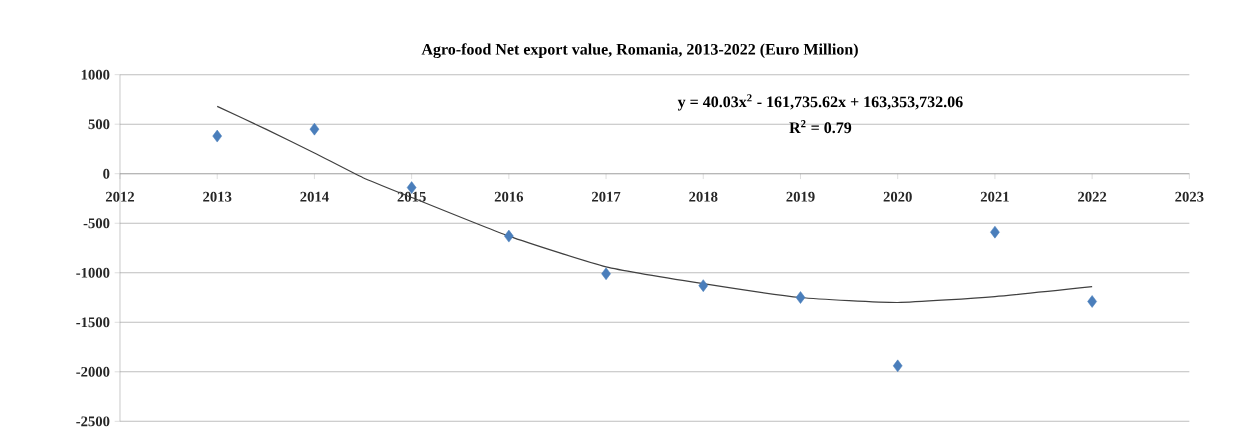  I want to click on x-tick-label: 2014, so click(314, 196).